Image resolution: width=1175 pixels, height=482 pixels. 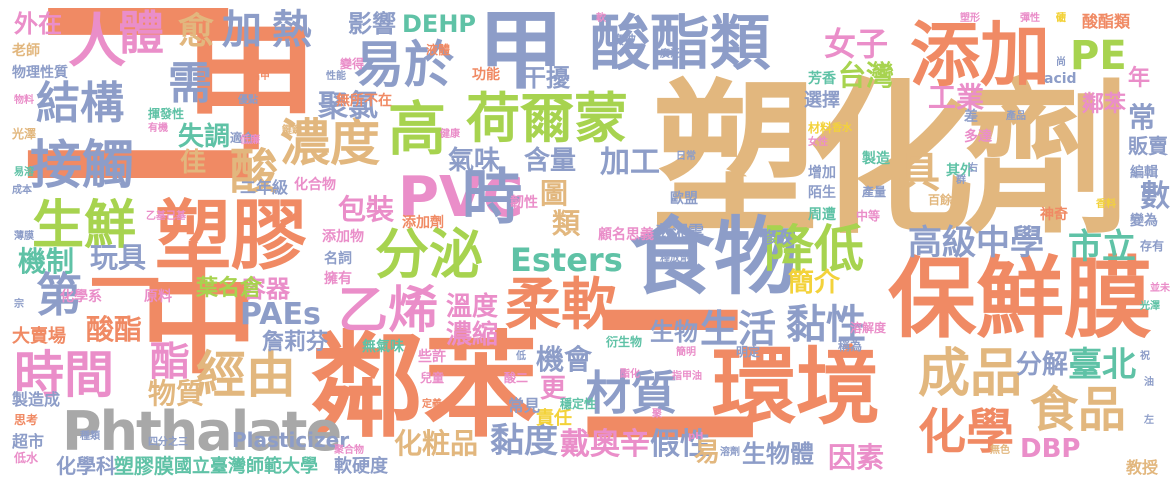 I want to click on word-zerenl: 責任, so click(x=554, y=418).